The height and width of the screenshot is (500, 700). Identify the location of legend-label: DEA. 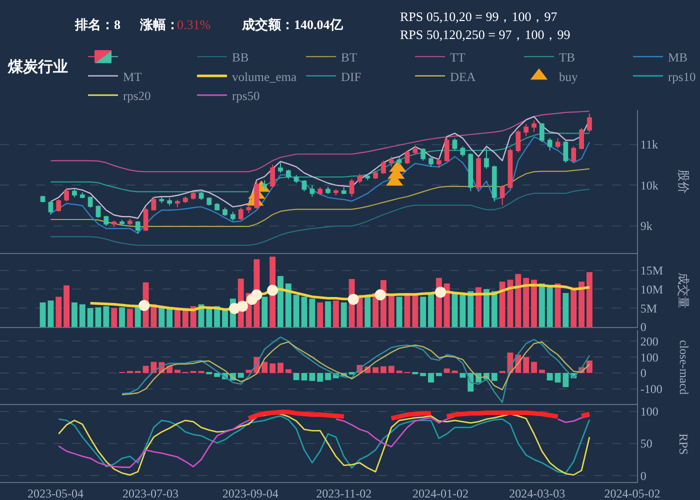
(463, 77).